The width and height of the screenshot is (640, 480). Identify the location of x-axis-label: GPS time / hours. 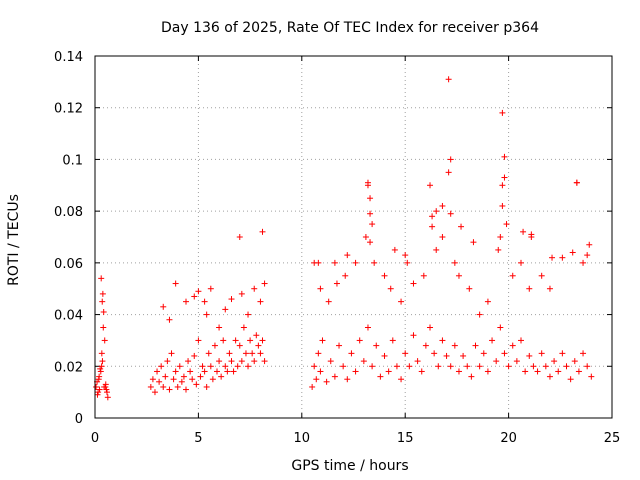
(349, 466).